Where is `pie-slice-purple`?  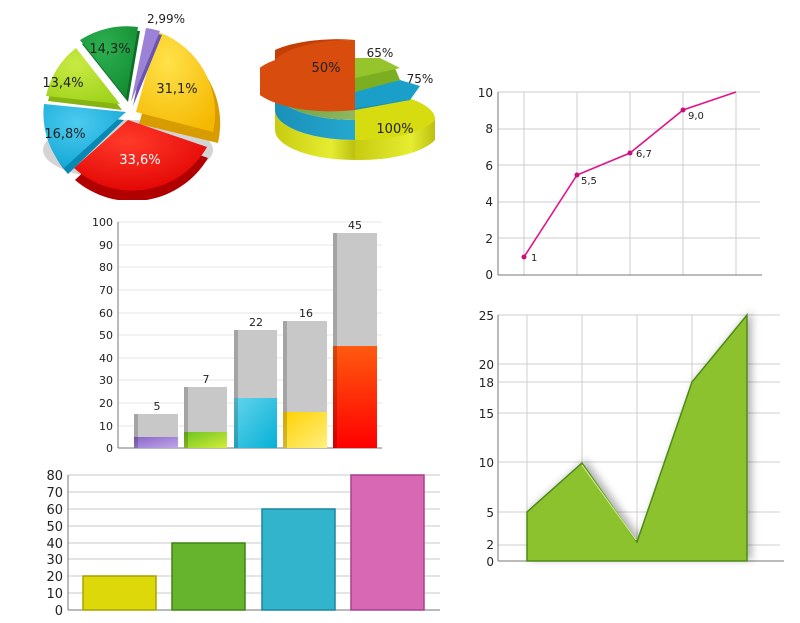
pie-slice-purple is located at coordinates (146, 67).